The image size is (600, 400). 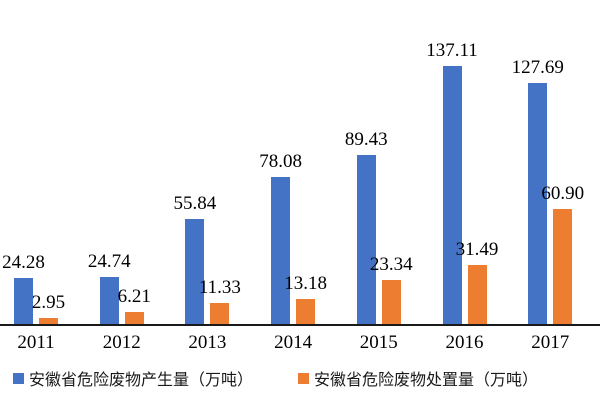 I want to click on bar-production-2011, so click(x=23, y=301).